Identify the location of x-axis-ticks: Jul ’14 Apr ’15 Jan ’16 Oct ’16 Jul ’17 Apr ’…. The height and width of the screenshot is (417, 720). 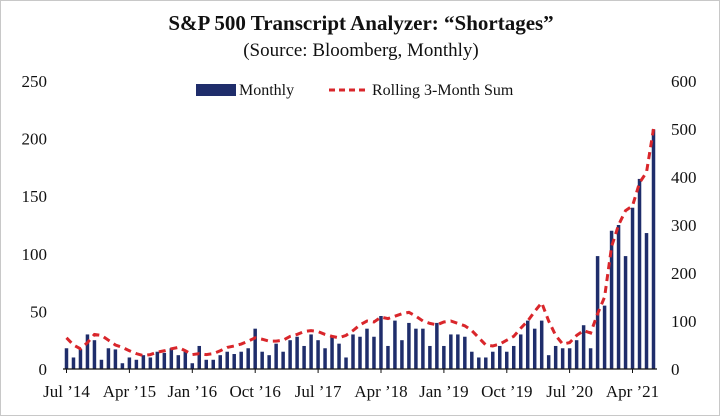
(351, 385).